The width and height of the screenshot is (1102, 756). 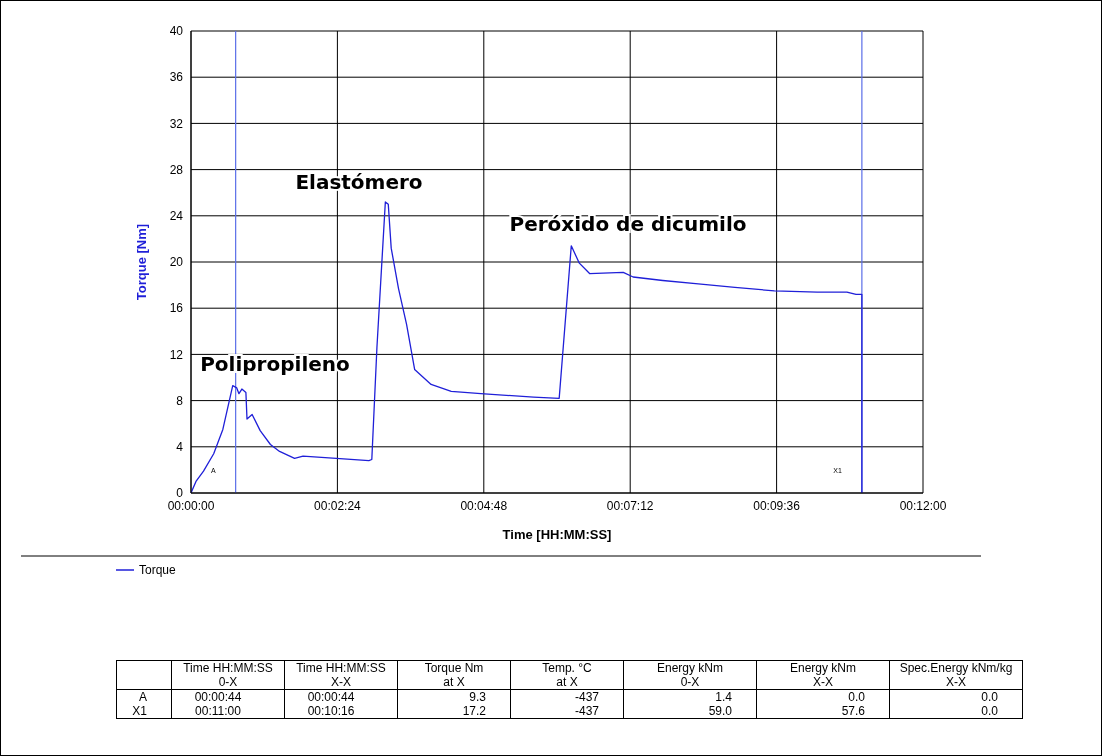 I want to click on category-label: Spec.Energy kNm/kg, so click(x=956, y=667).